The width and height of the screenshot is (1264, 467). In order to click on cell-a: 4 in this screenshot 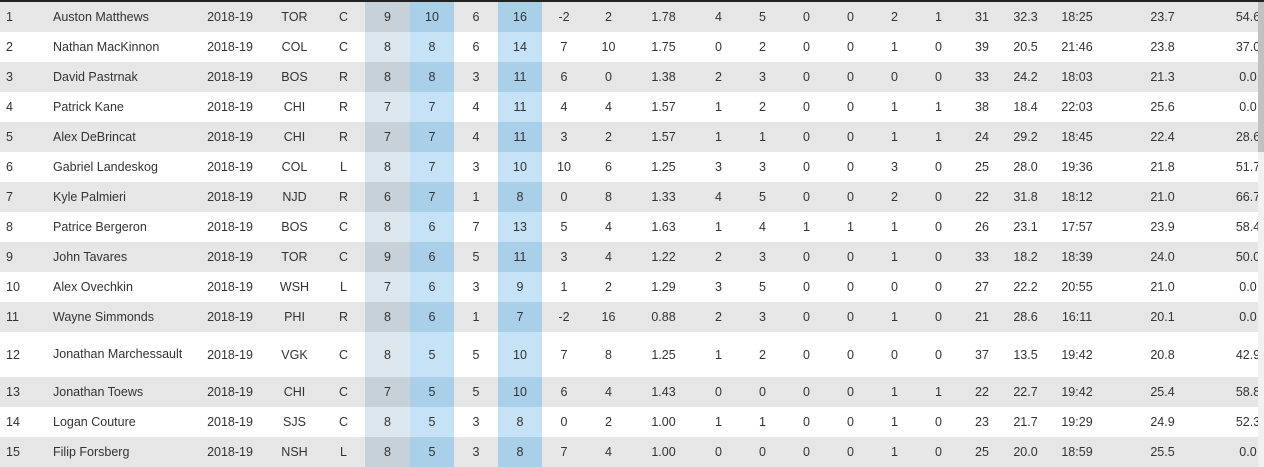, I will do `click(476, 107)`.